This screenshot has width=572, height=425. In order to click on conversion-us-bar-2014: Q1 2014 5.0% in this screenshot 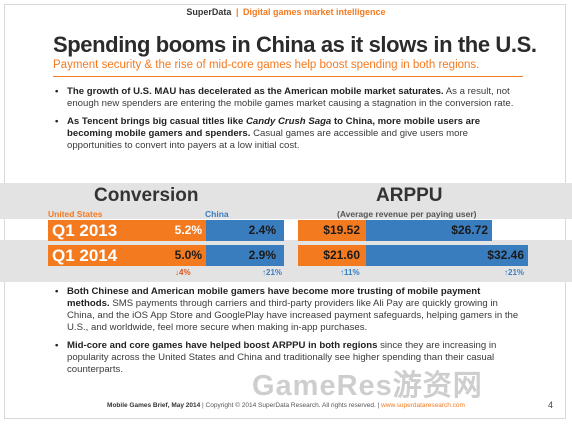, I will do `click(127, 255)`.